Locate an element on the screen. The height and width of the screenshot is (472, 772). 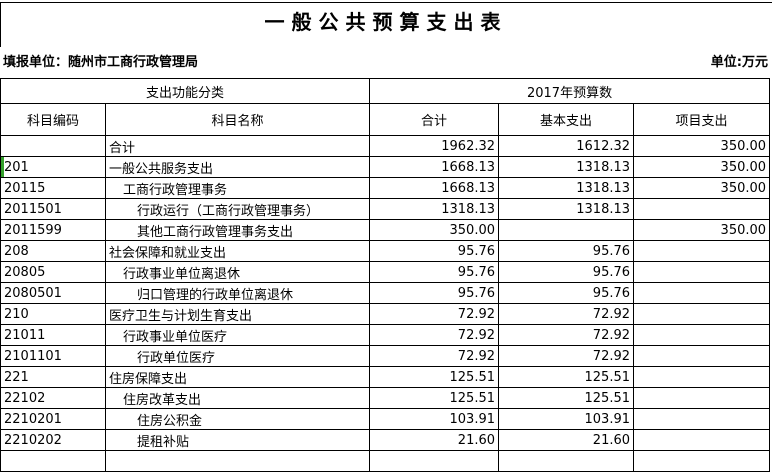
code-cell: 2080501 is located at coordinates (53, 293).